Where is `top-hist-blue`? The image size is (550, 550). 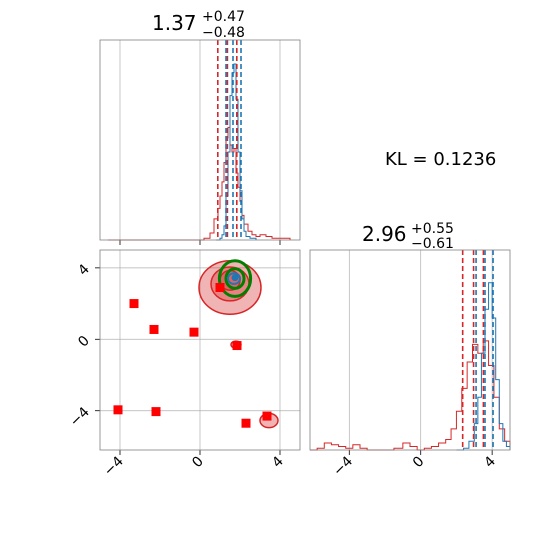 top-hist-blue is located at coordinates (236, 152).